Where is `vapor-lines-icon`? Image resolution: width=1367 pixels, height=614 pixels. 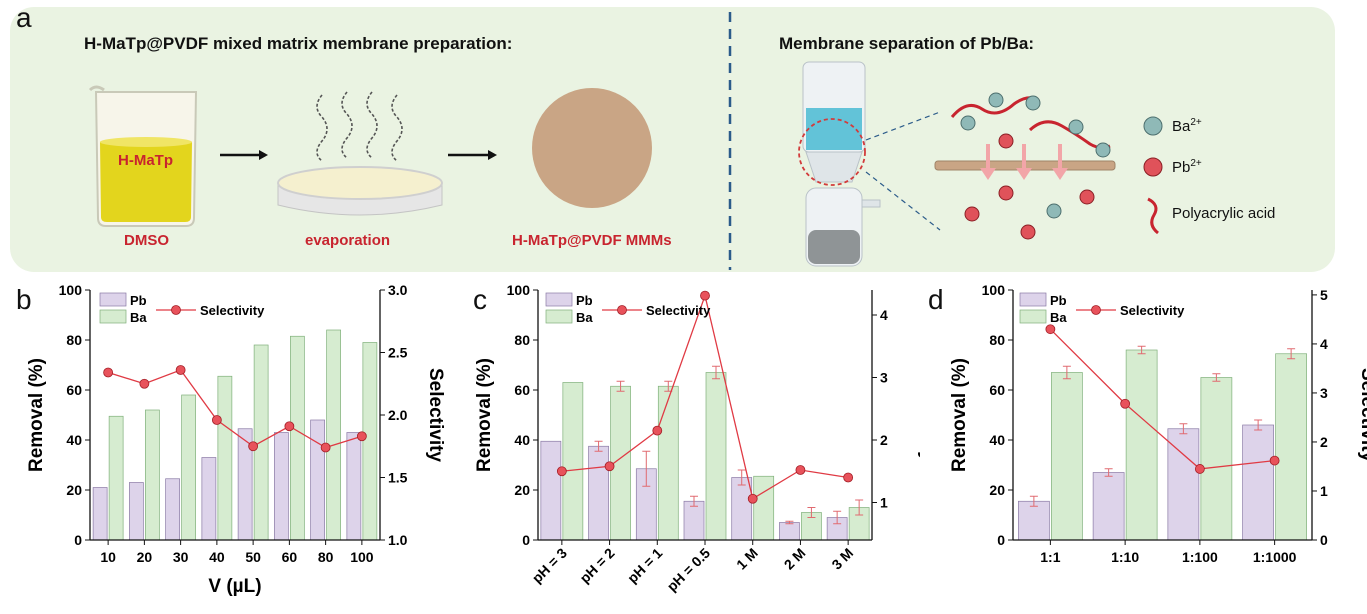 vapor-lines-icon is located at coordinates (359, 126).